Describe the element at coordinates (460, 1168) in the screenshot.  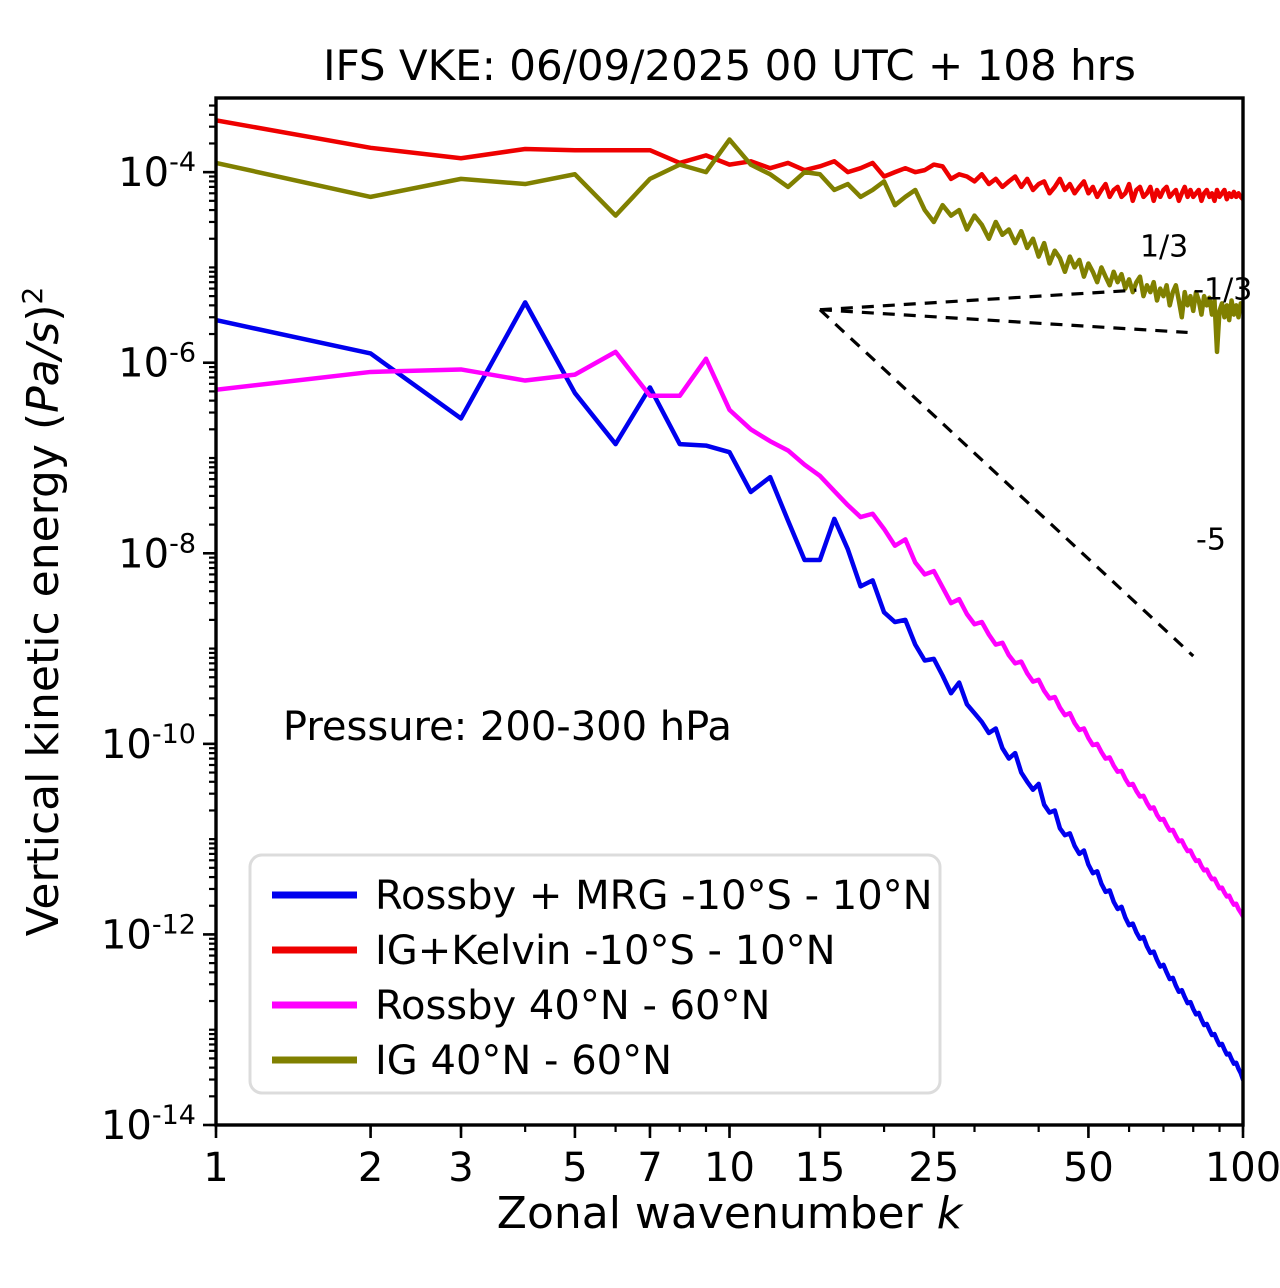
I see `x-tick-label: 3` at that location.